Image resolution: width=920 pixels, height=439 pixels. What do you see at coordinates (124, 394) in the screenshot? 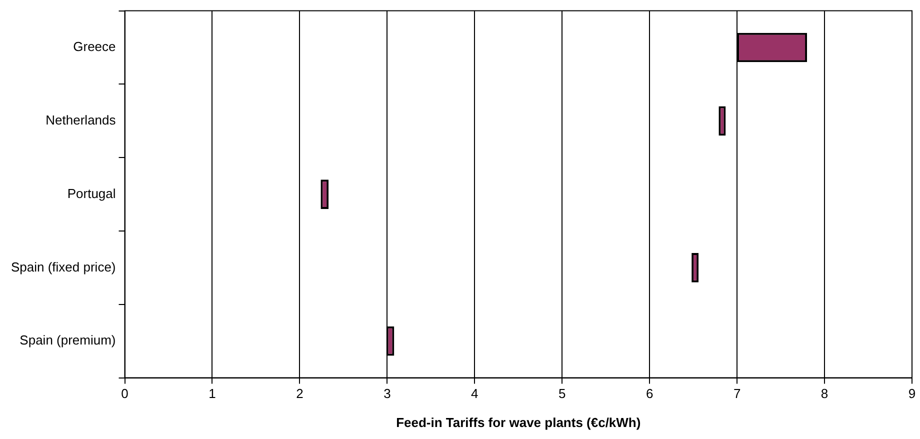
I see `x-tick-label: 0` at bounding box center [124, 394].